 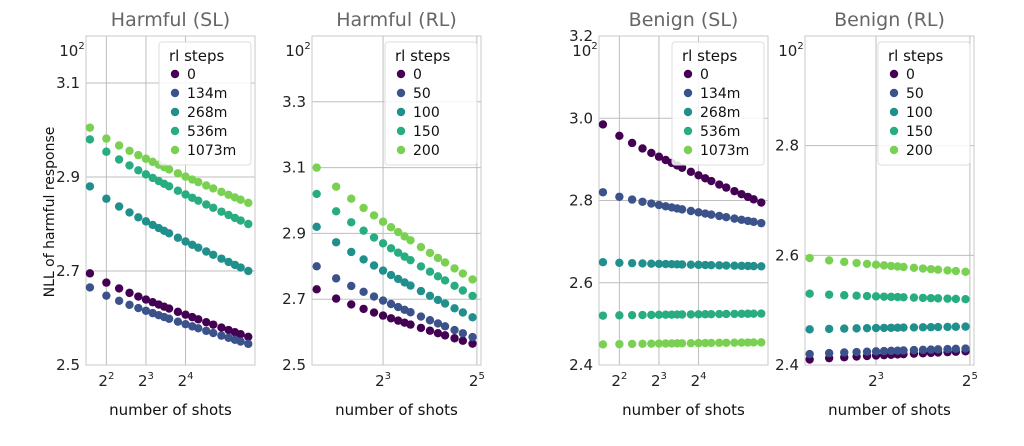 I want to click on legend-entry: 200, so click(x=919, y=151).